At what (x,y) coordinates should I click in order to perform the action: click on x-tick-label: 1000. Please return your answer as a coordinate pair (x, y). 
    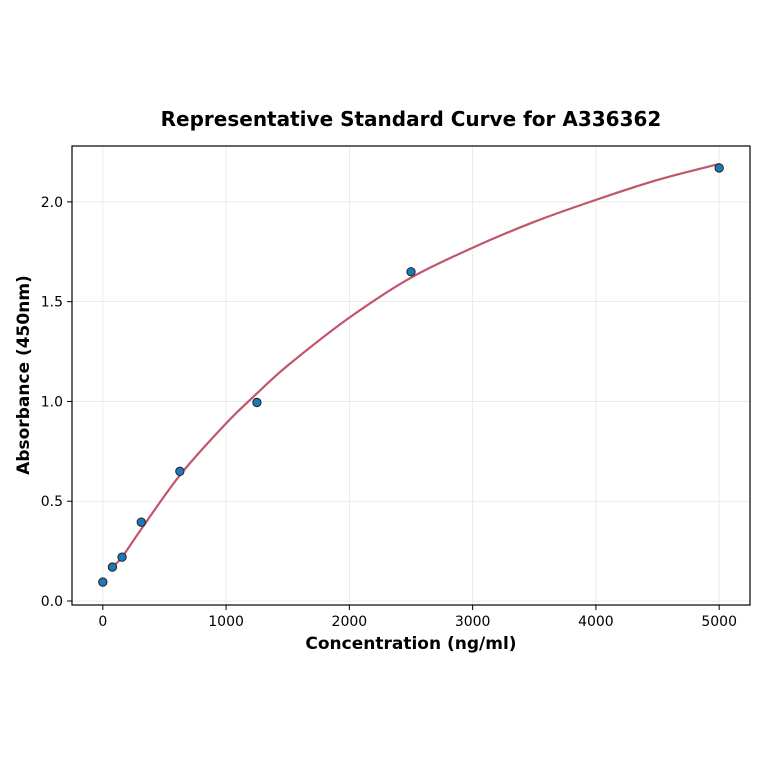
    Looking at the image, I should click on (226, 622).